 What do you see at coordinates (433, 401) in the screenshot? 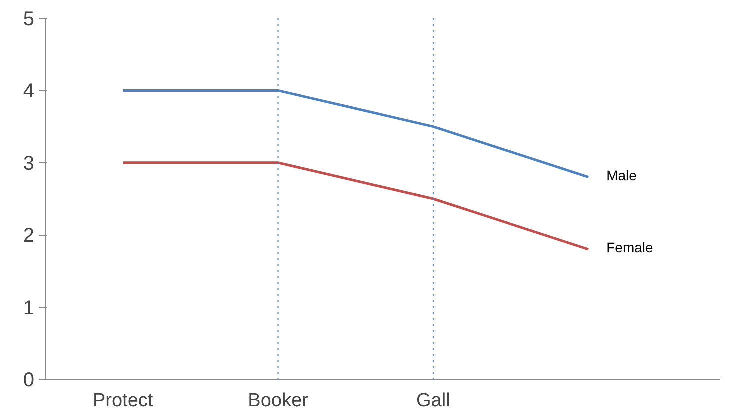
I see `x-tick-label: Gall` at bounding box center [433, 401].